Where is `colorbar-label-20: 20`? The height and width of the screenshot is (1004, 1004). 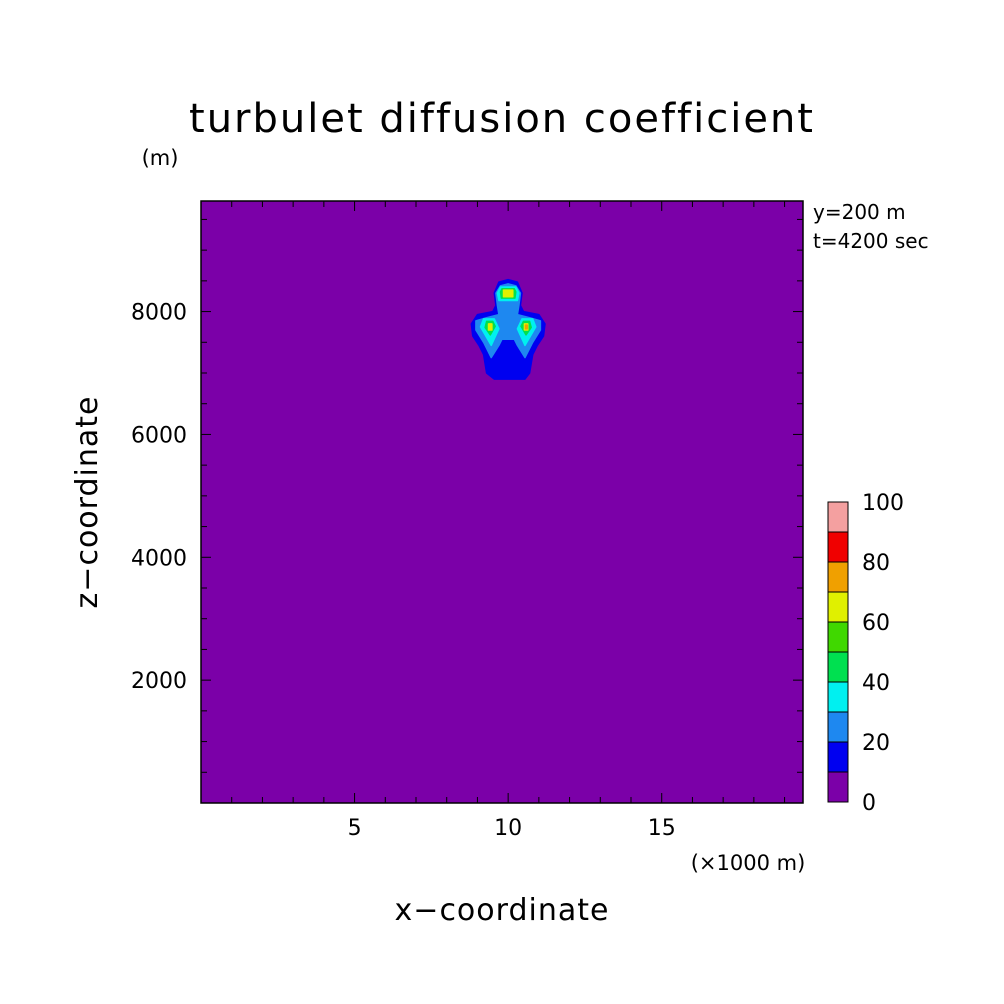 colorbar-label-20: 20 is located at coordinates (876, 743).